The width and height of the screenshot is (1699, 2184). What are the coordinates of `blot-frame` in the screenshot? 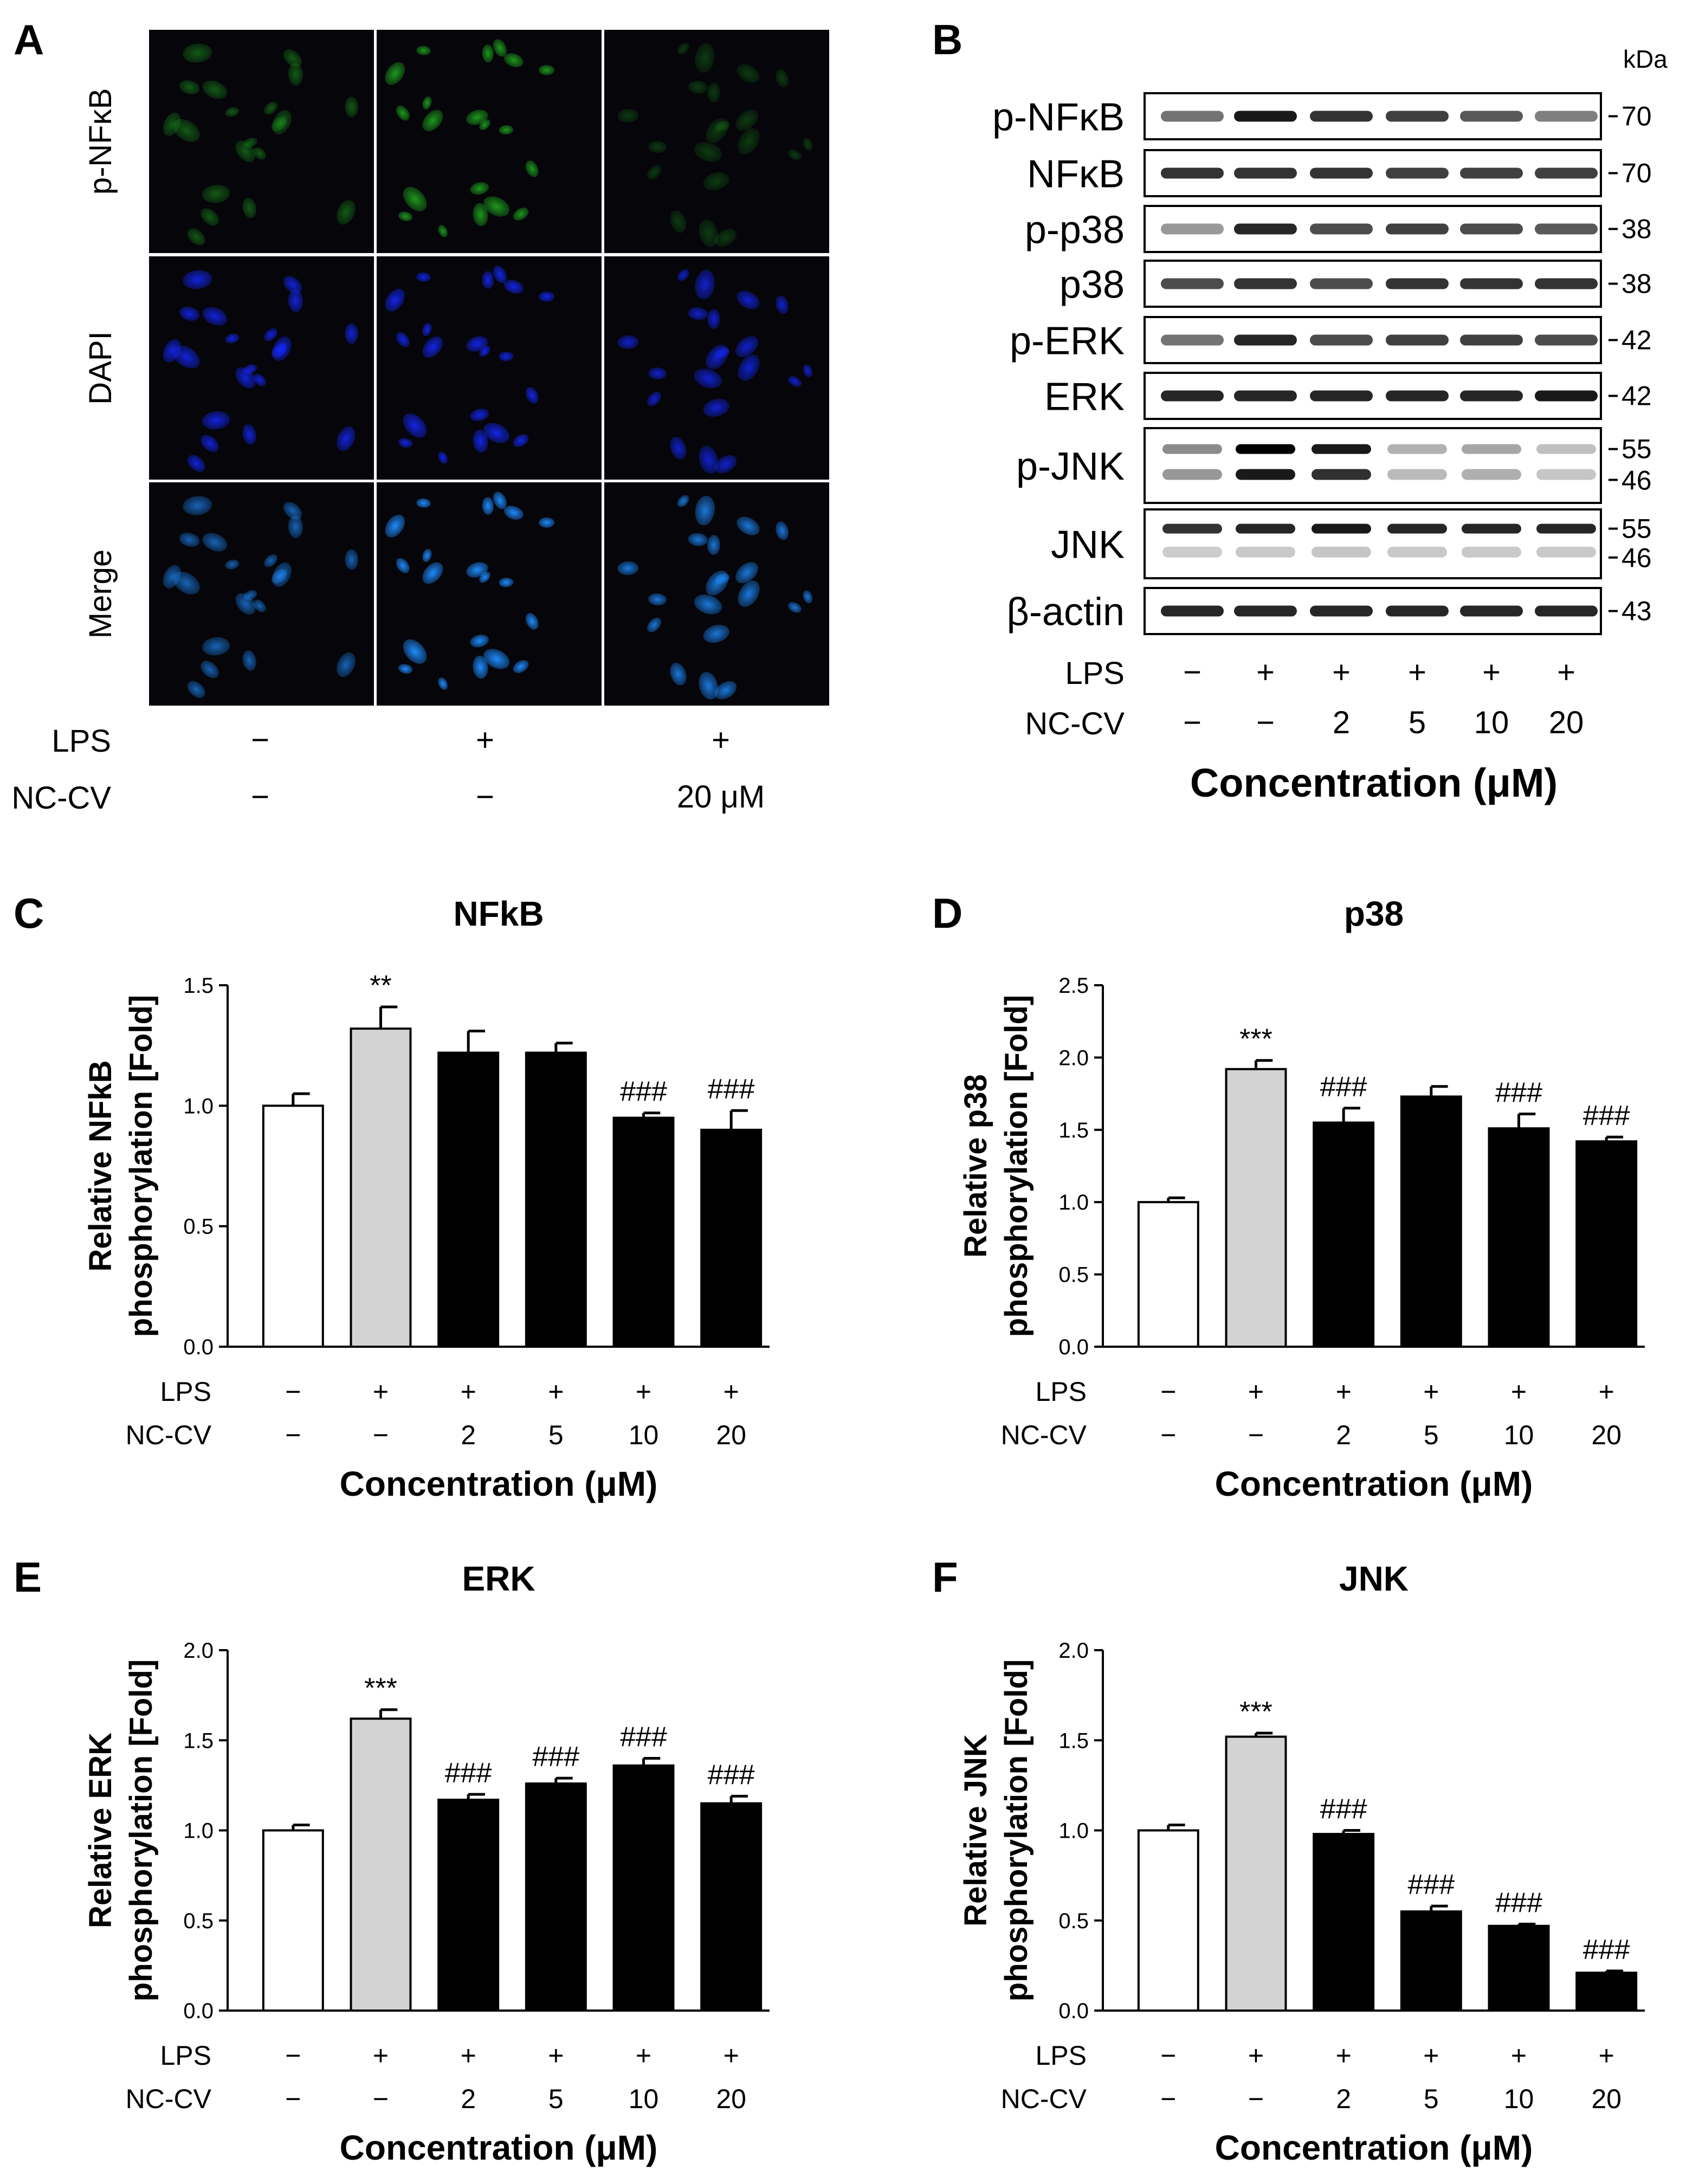 It's located at (1373, 466).